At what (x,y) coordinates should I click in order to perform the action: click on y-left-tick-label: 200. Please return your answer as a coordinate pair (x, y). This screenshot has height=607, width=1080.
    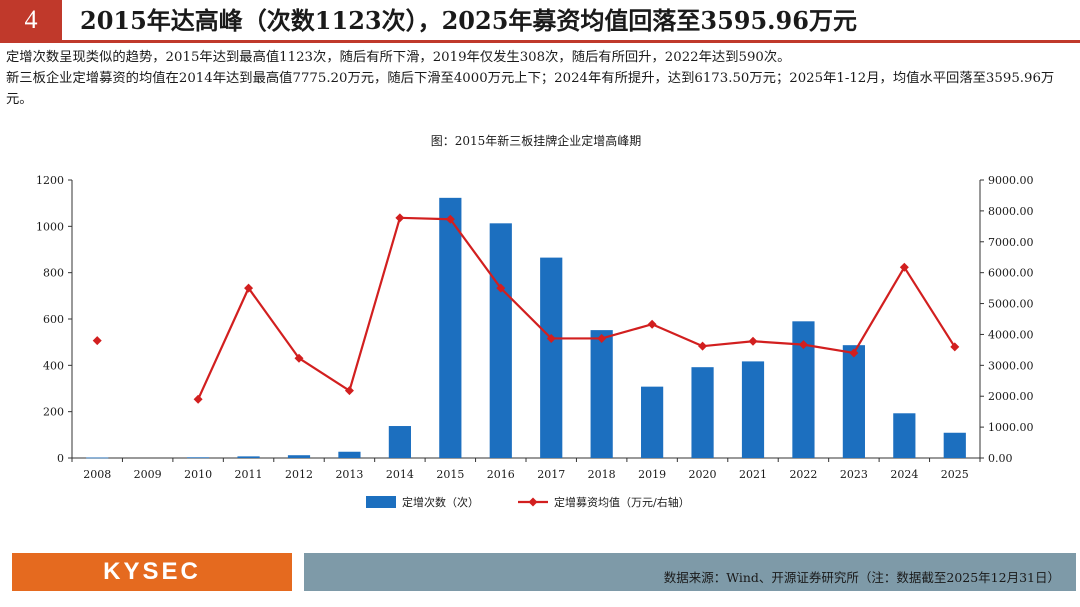
    Looking at the image, I should click on (53, 412).